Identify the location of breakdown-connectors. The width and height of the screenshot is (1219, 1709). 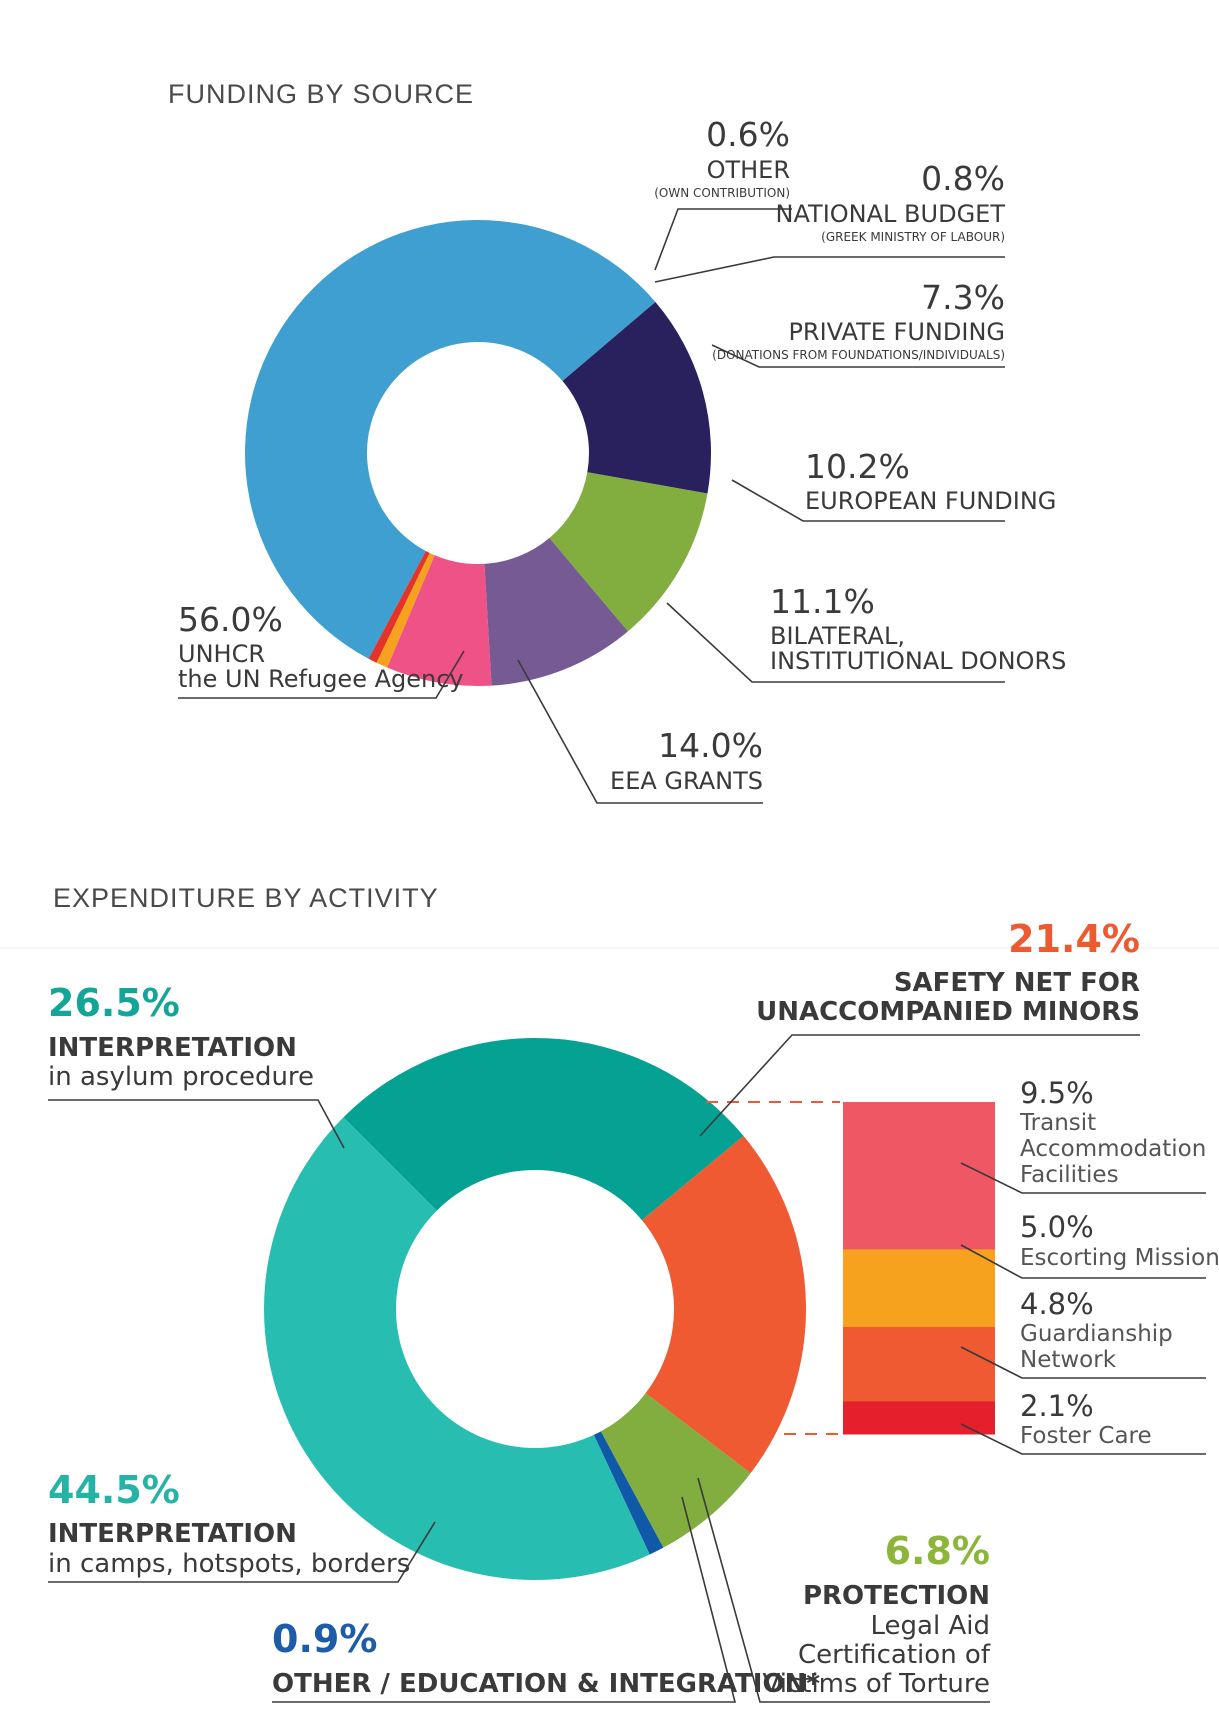
(773, 1268).